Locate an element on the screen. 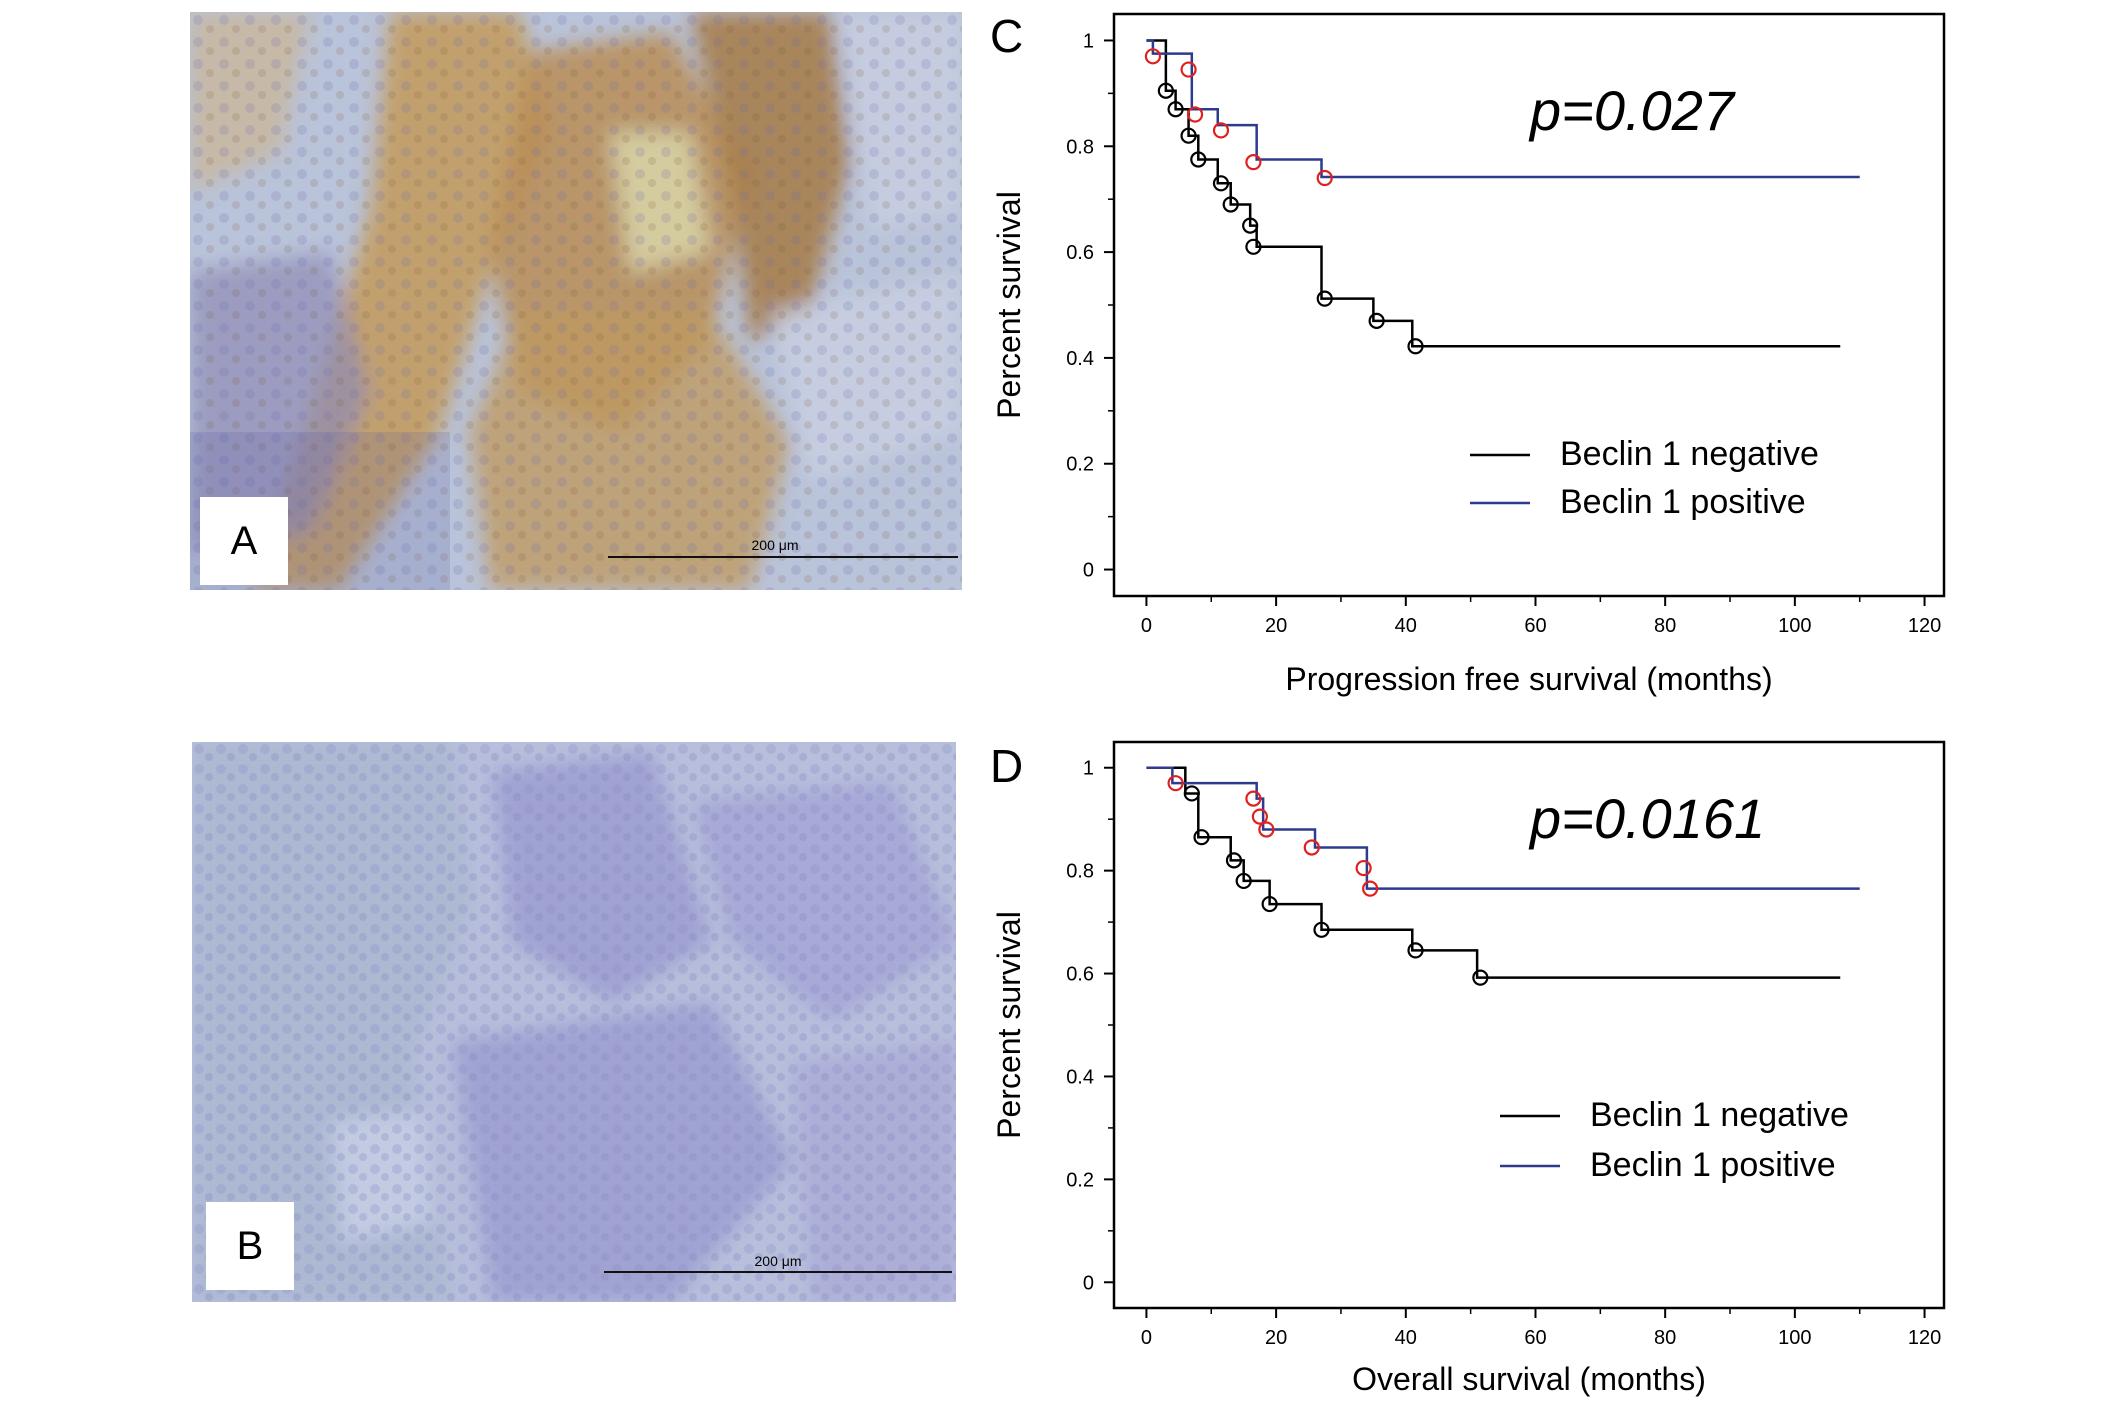 This screenshot has height=1413, width=2126. micrograph-image-a: 200 μm is located at coordinates (576, 301).